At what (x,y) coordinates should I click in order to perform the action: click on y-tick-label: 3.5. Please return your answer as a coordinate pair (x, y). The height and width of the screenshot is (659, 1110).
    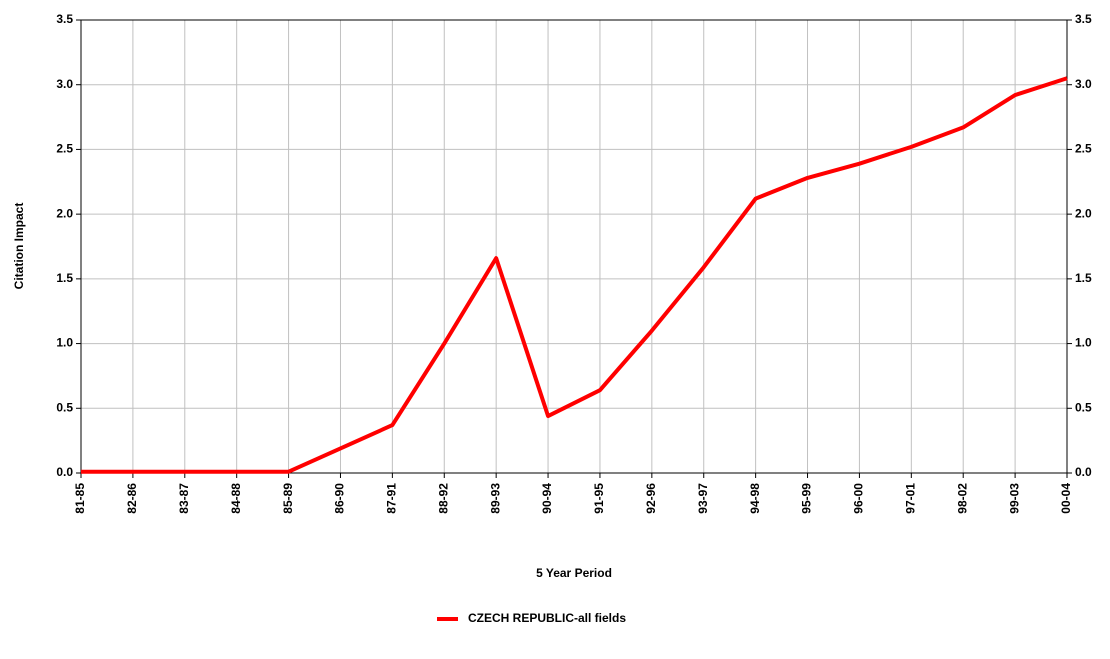
    Looking at the image, I should click on (64, 19).